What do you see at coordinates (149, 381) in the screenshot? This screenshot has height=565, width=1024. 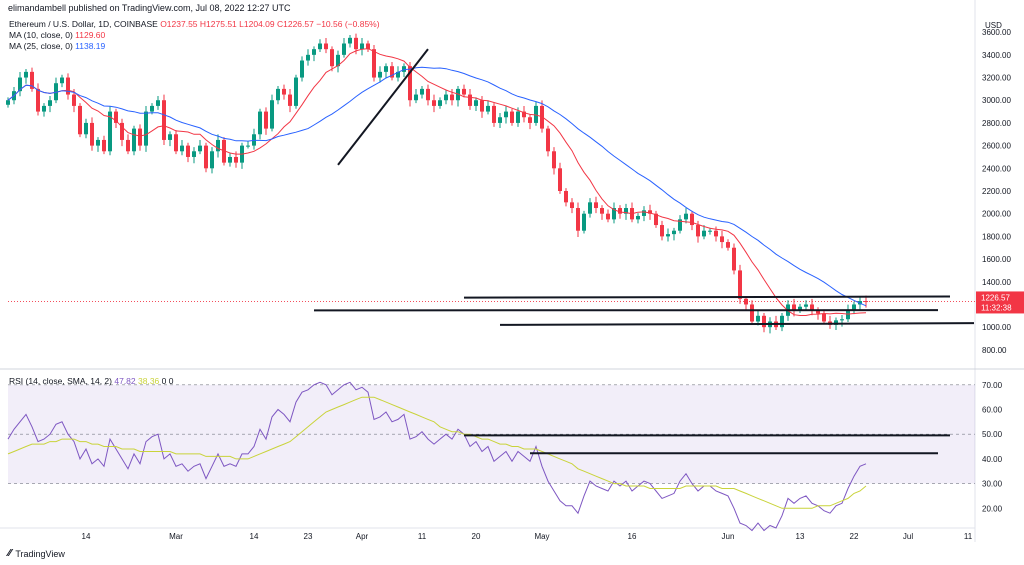 I see `rsi-ma-value: 38.36` at bounding box center [149, 381].